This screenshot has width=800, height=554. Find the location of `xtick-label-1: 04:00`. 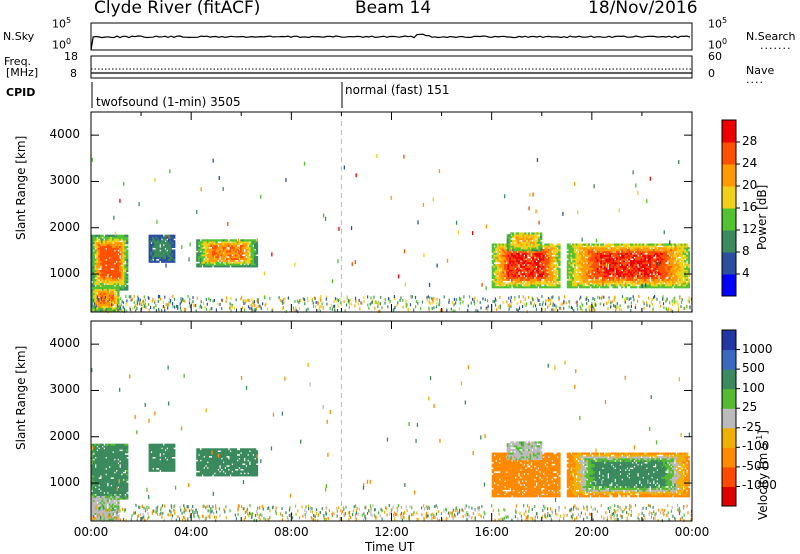

xtick-label-1: 04:00 is located at coordinates (191, 532).